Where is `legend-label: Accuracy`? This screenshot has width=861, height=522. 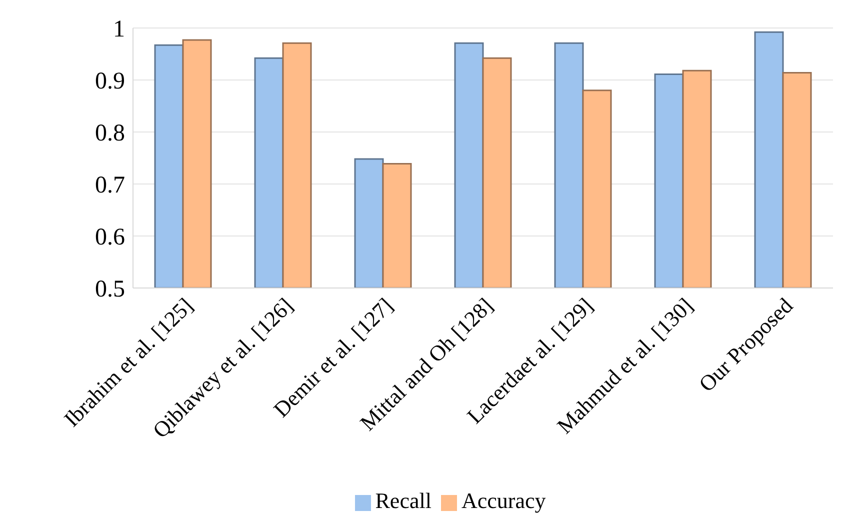
legend-label: Accuracy is located at coordinates (503, 500).